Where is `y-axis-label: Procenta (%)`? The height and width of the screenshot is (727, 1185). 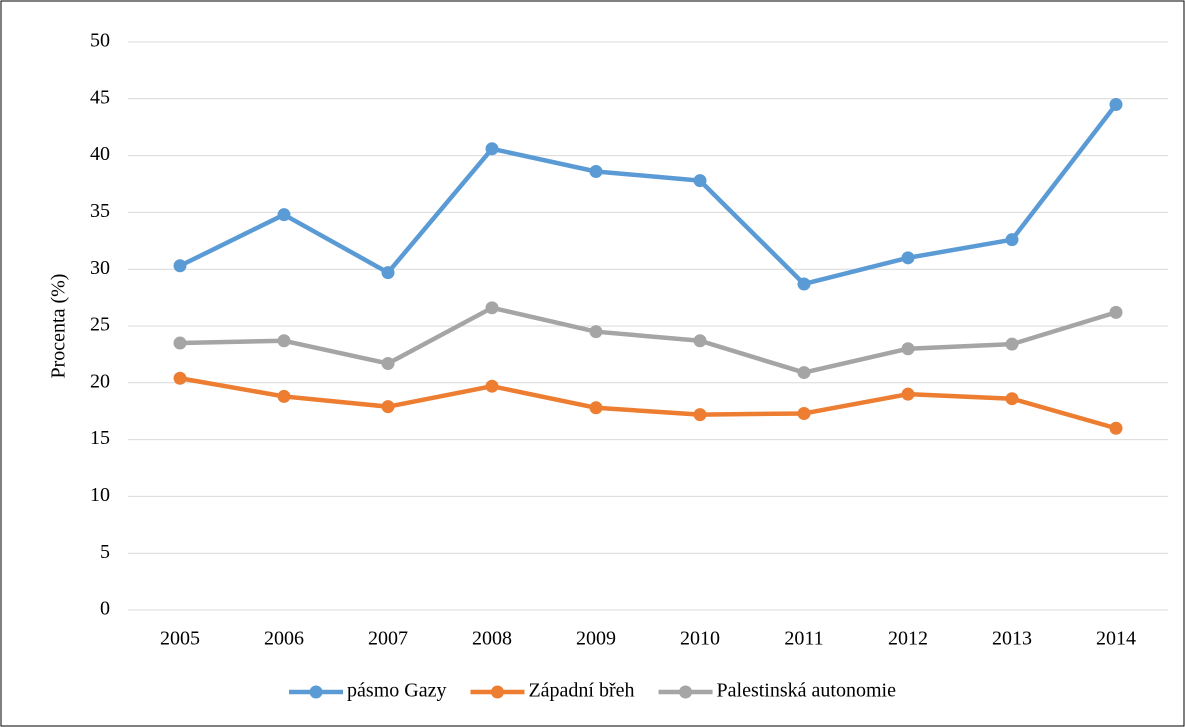 y-axis-label: Procenta (%) is located at coordinates (59, 326).